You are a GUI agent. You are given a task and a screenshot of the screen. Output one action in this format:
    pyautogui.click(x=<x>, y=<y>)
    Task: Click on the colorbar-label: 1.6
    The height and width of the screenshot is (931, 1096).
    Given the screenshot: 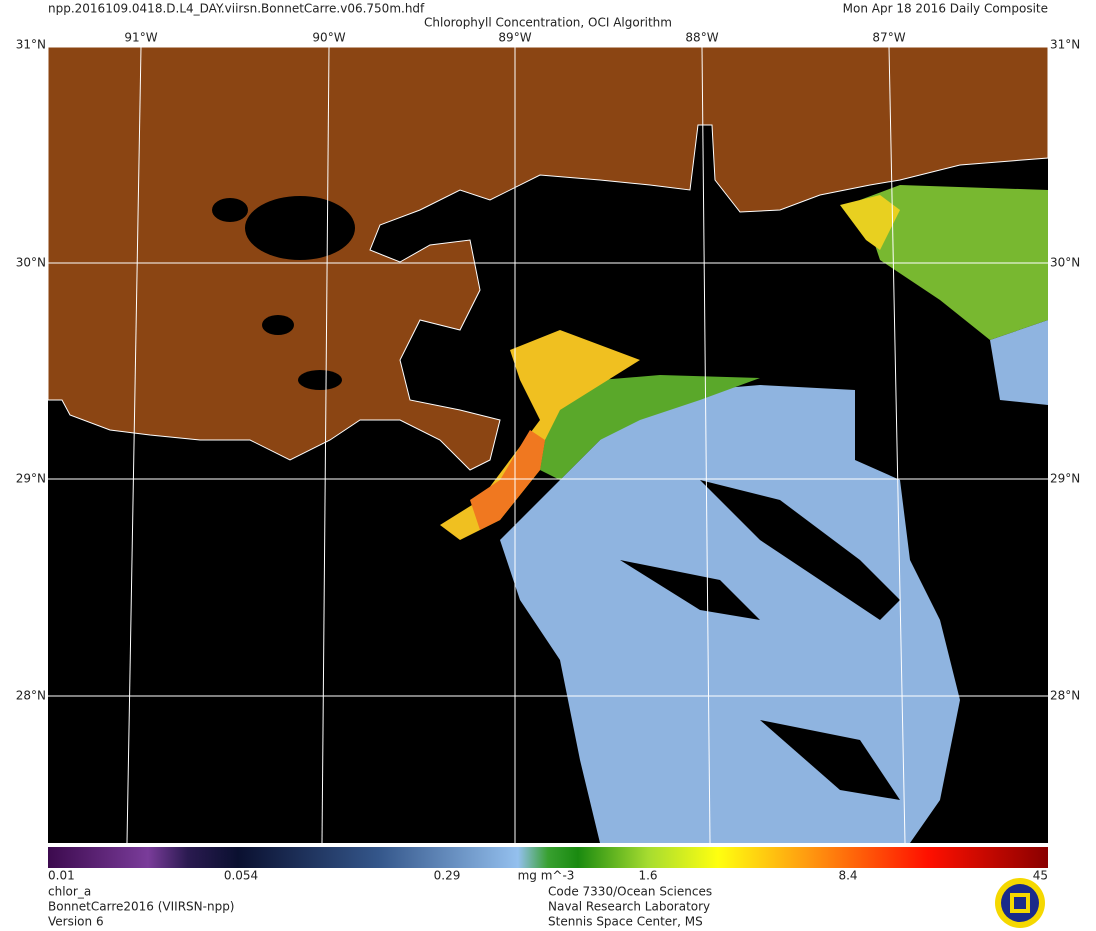 What is the action you would take?
    pyautogui.click(x=647, y=876)
    